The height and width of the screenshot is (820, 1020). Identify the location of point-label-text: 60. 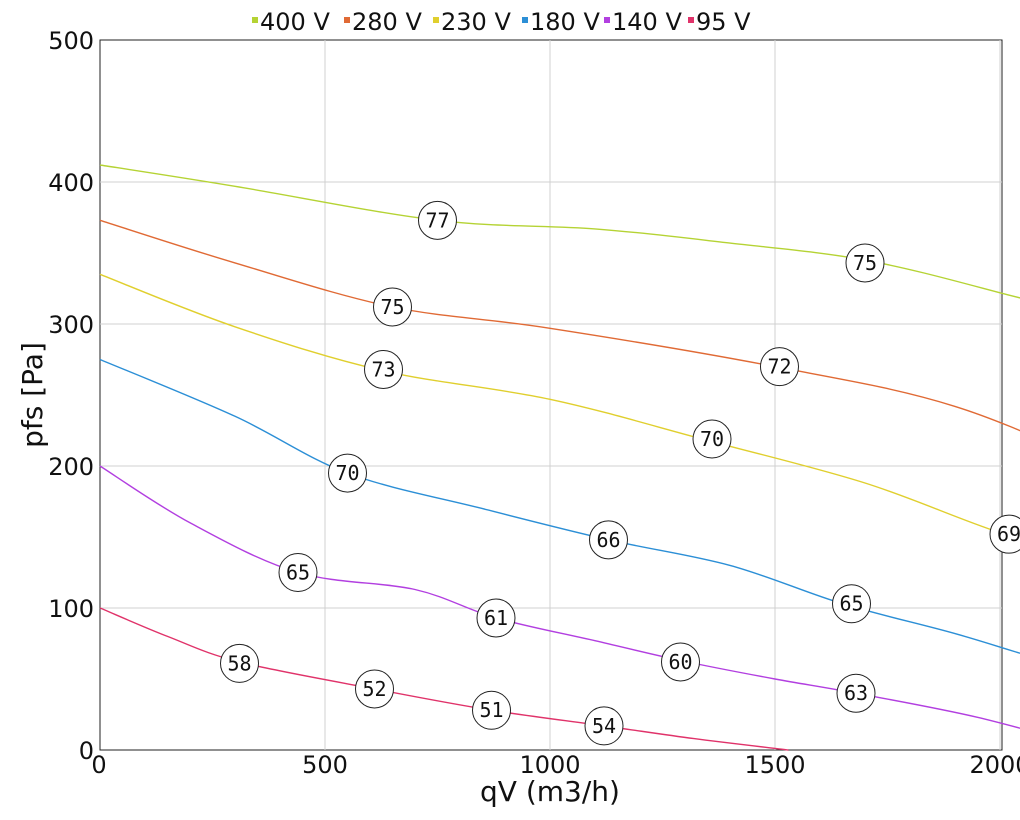
(680, 662).